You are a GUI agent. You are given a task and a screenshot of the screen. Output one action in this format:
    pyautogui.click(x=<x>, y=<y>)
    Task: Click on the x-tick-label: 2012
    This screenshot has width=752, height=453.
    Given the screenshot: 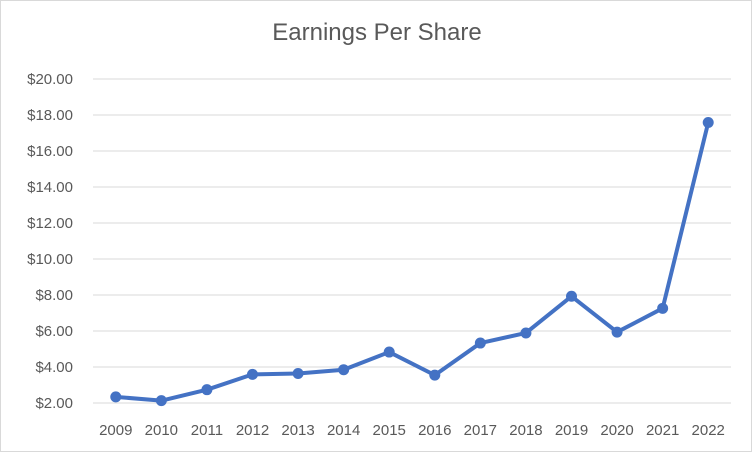 What is the action you would take?
    pyautogui.click(x=252, y=430)
    